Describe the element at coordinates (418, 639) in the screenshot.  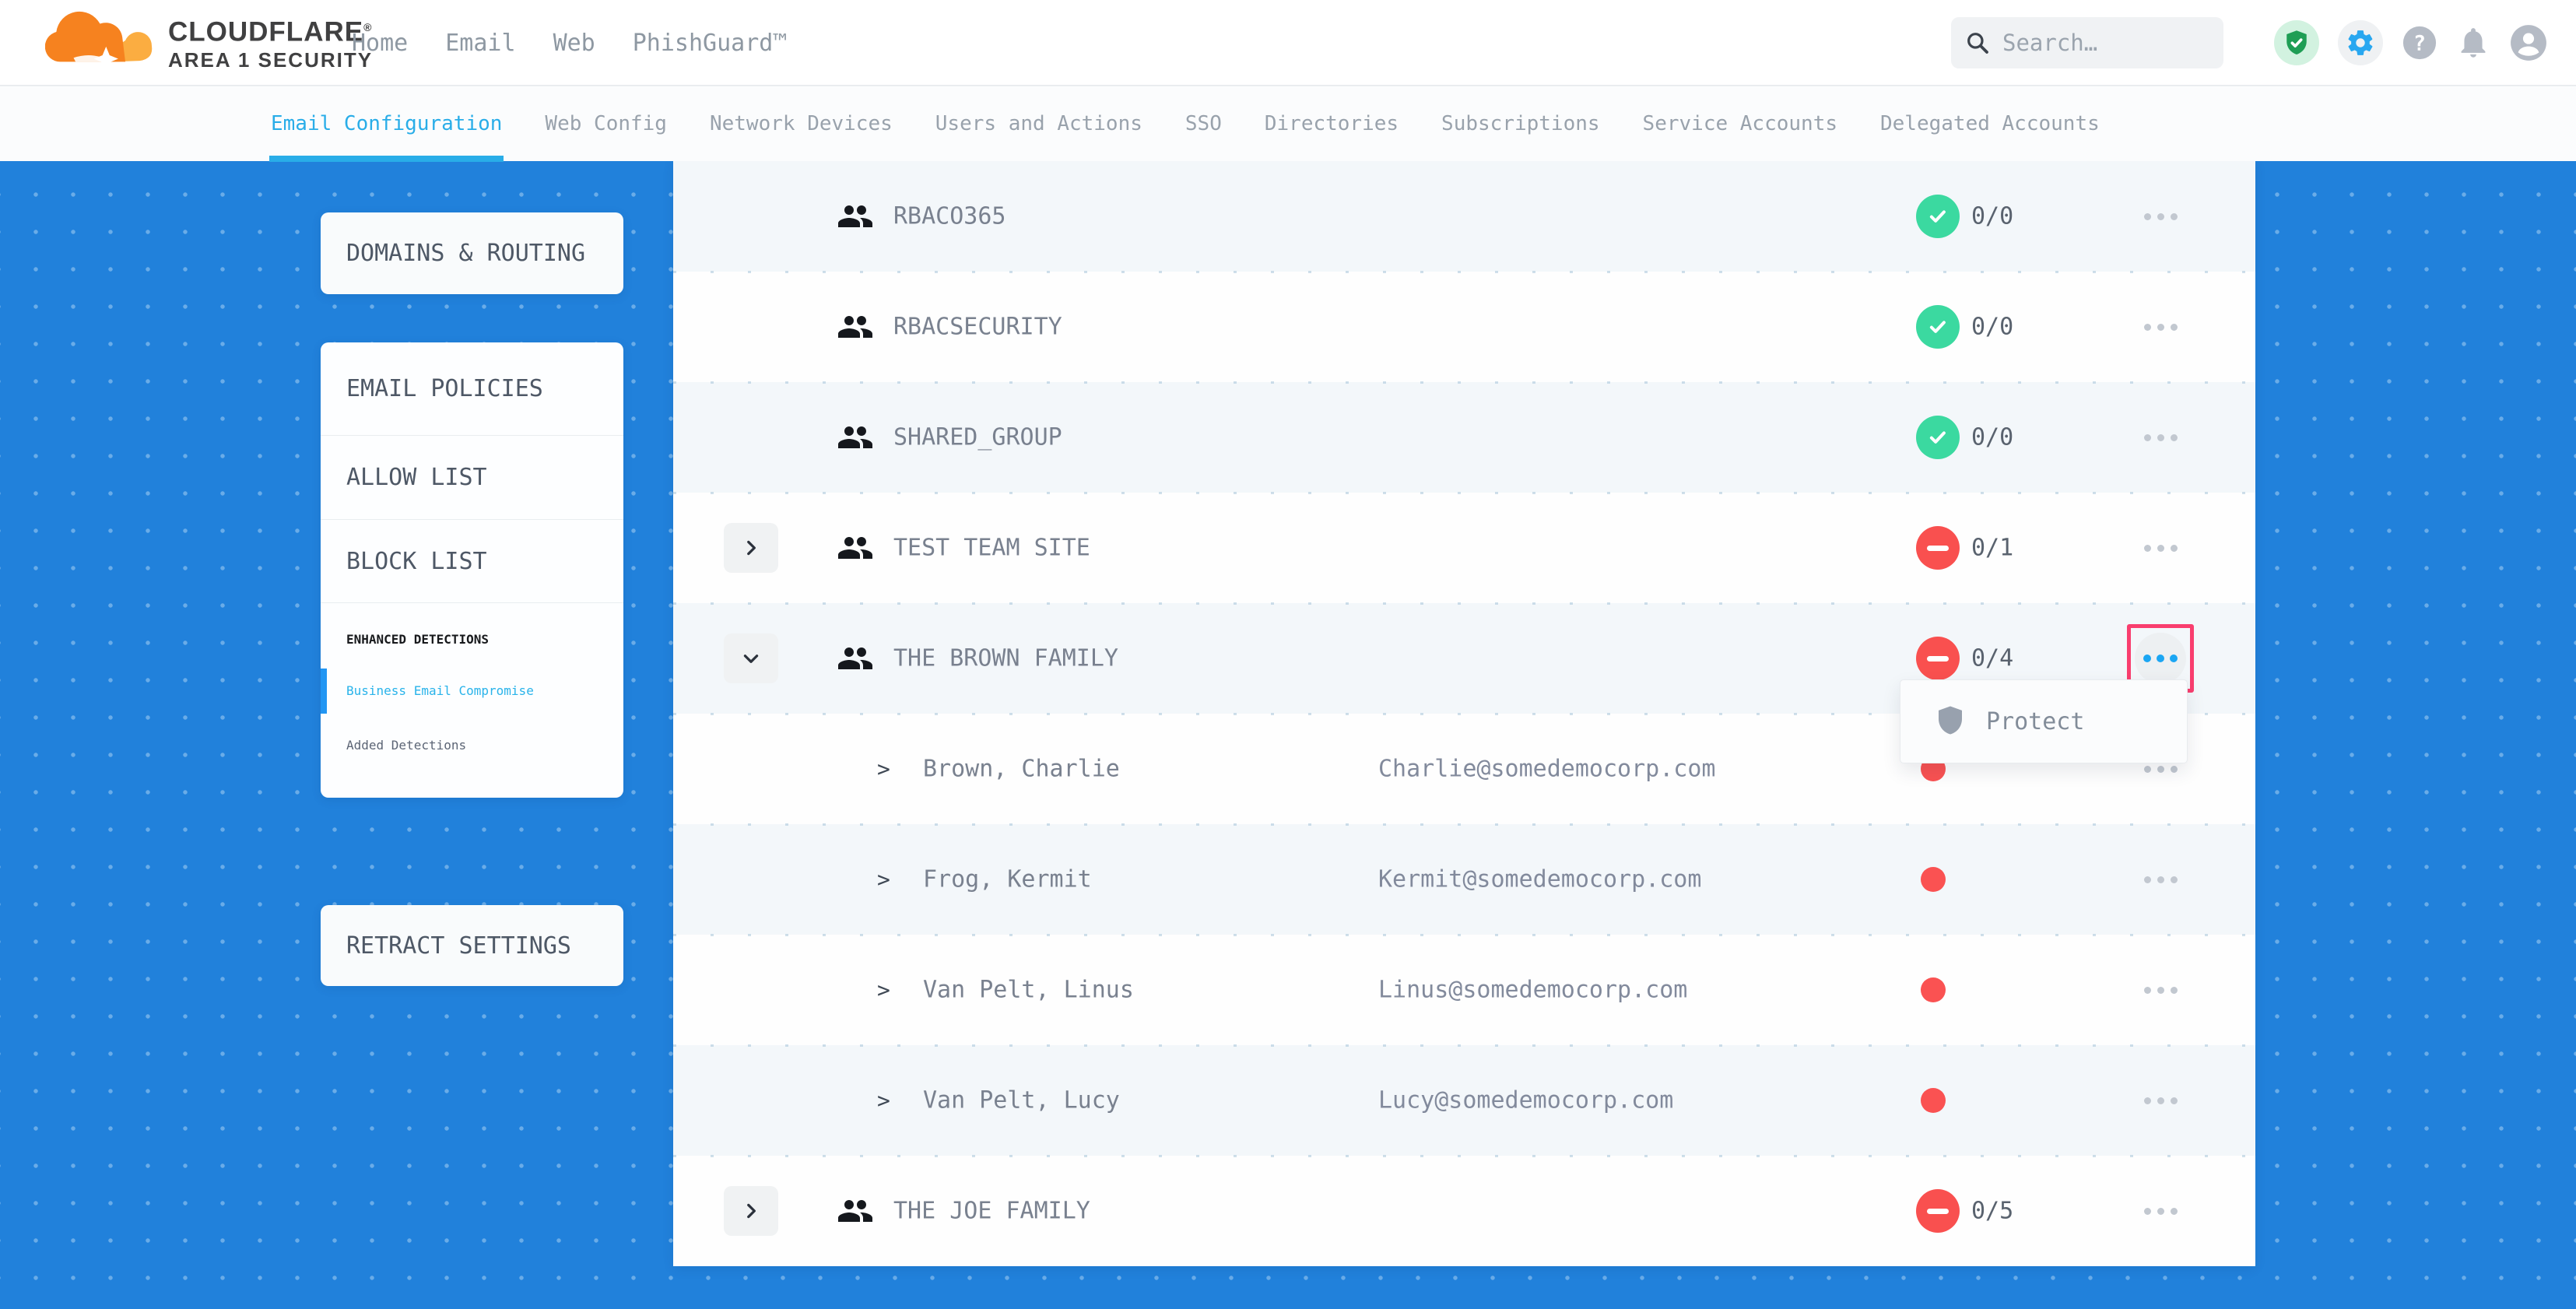
I see `sidebar-section-enhanced-detections: ENHANCED DETECTIONS` at that location.